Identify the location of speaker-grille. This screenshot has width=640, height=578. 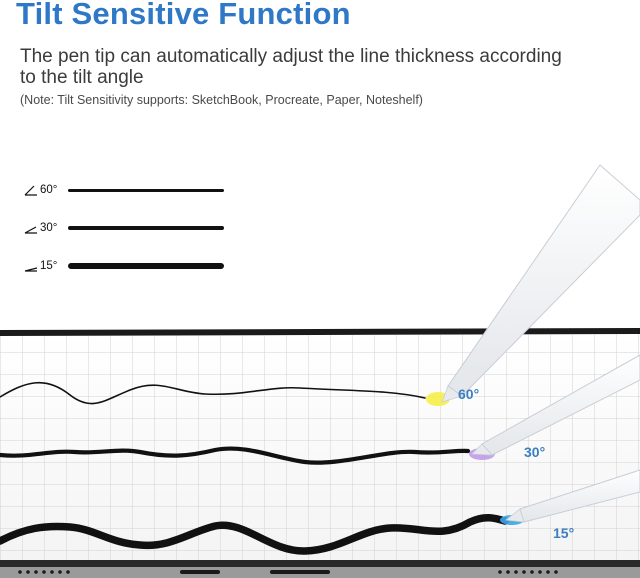
(288, 572).